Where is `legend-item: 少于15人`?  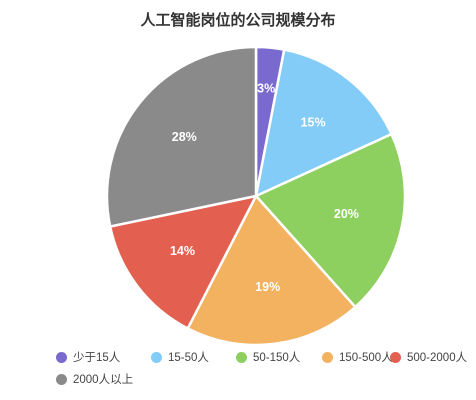
legend-item: 少于15人 is located at coordinates (88, 357).